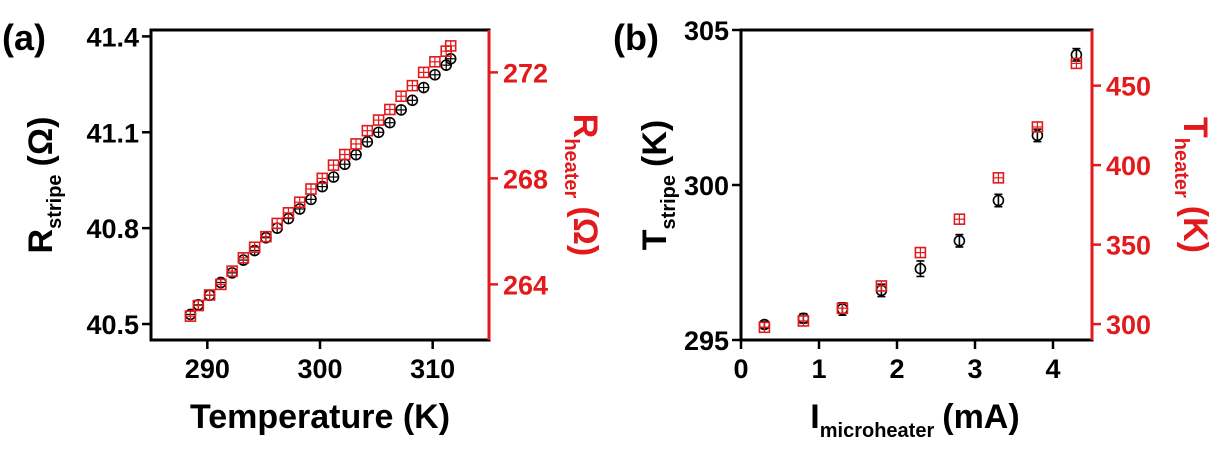  I want to click on panel-b-x-tick-label: 1, so click(818, 369).